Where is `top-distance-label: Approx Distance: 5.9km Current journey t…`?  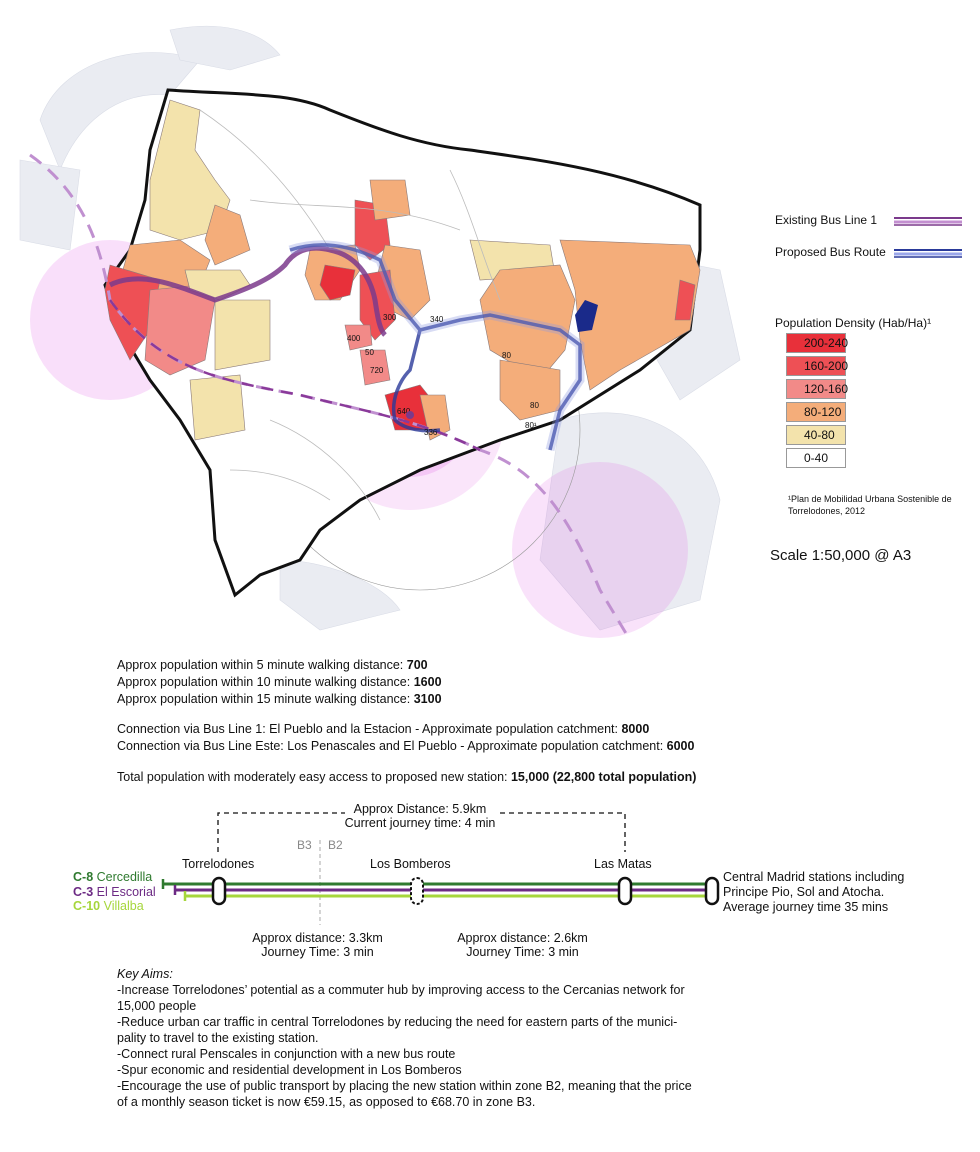
top-distance-label: Approx Distance: 5.9km Current journey t… is located at coordinates (420, 816).